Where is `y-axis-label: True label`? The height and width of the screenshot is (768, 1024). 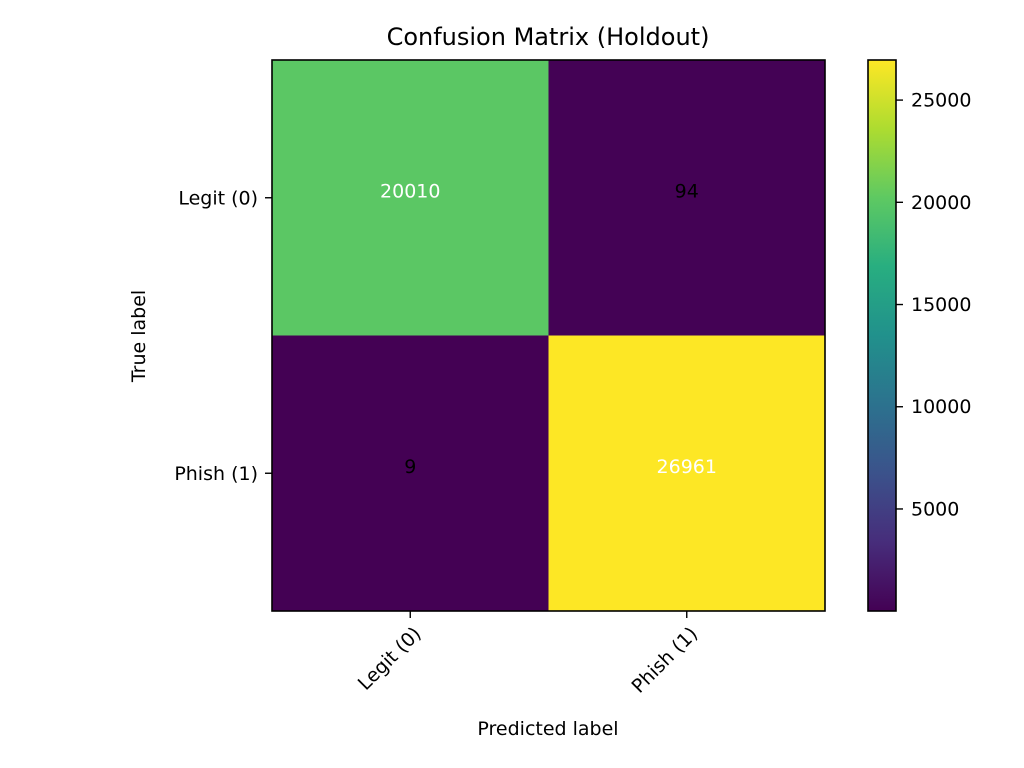 y-axis-label: True label is located at coordinates (139, 336).